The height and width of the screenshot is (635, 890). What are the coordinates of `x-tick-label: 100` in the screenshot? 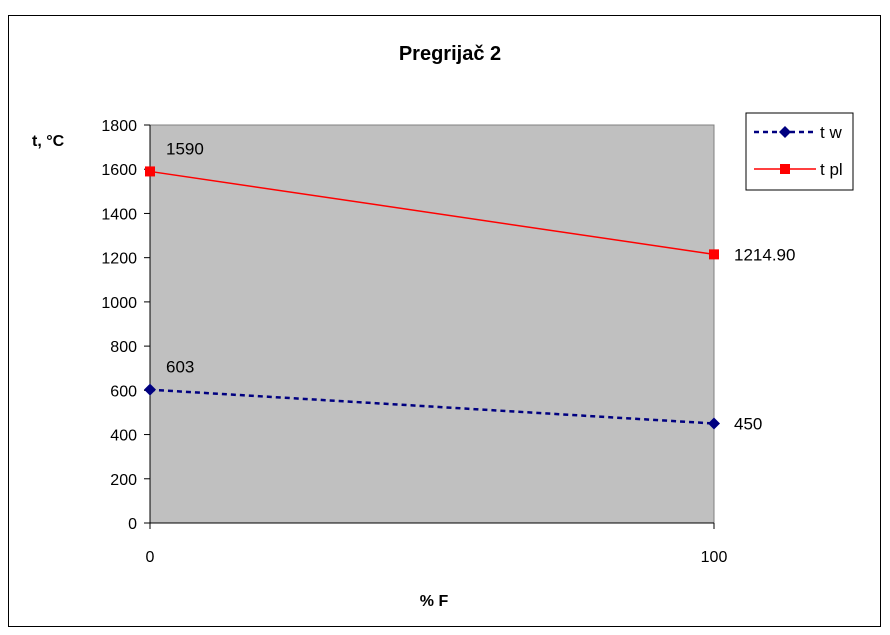 It's located at (714, 557).